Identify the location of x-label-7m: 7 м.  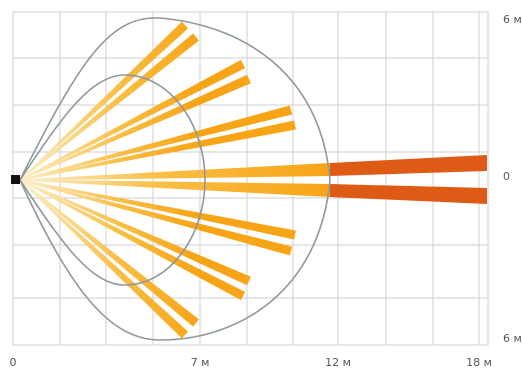
(200, 362).